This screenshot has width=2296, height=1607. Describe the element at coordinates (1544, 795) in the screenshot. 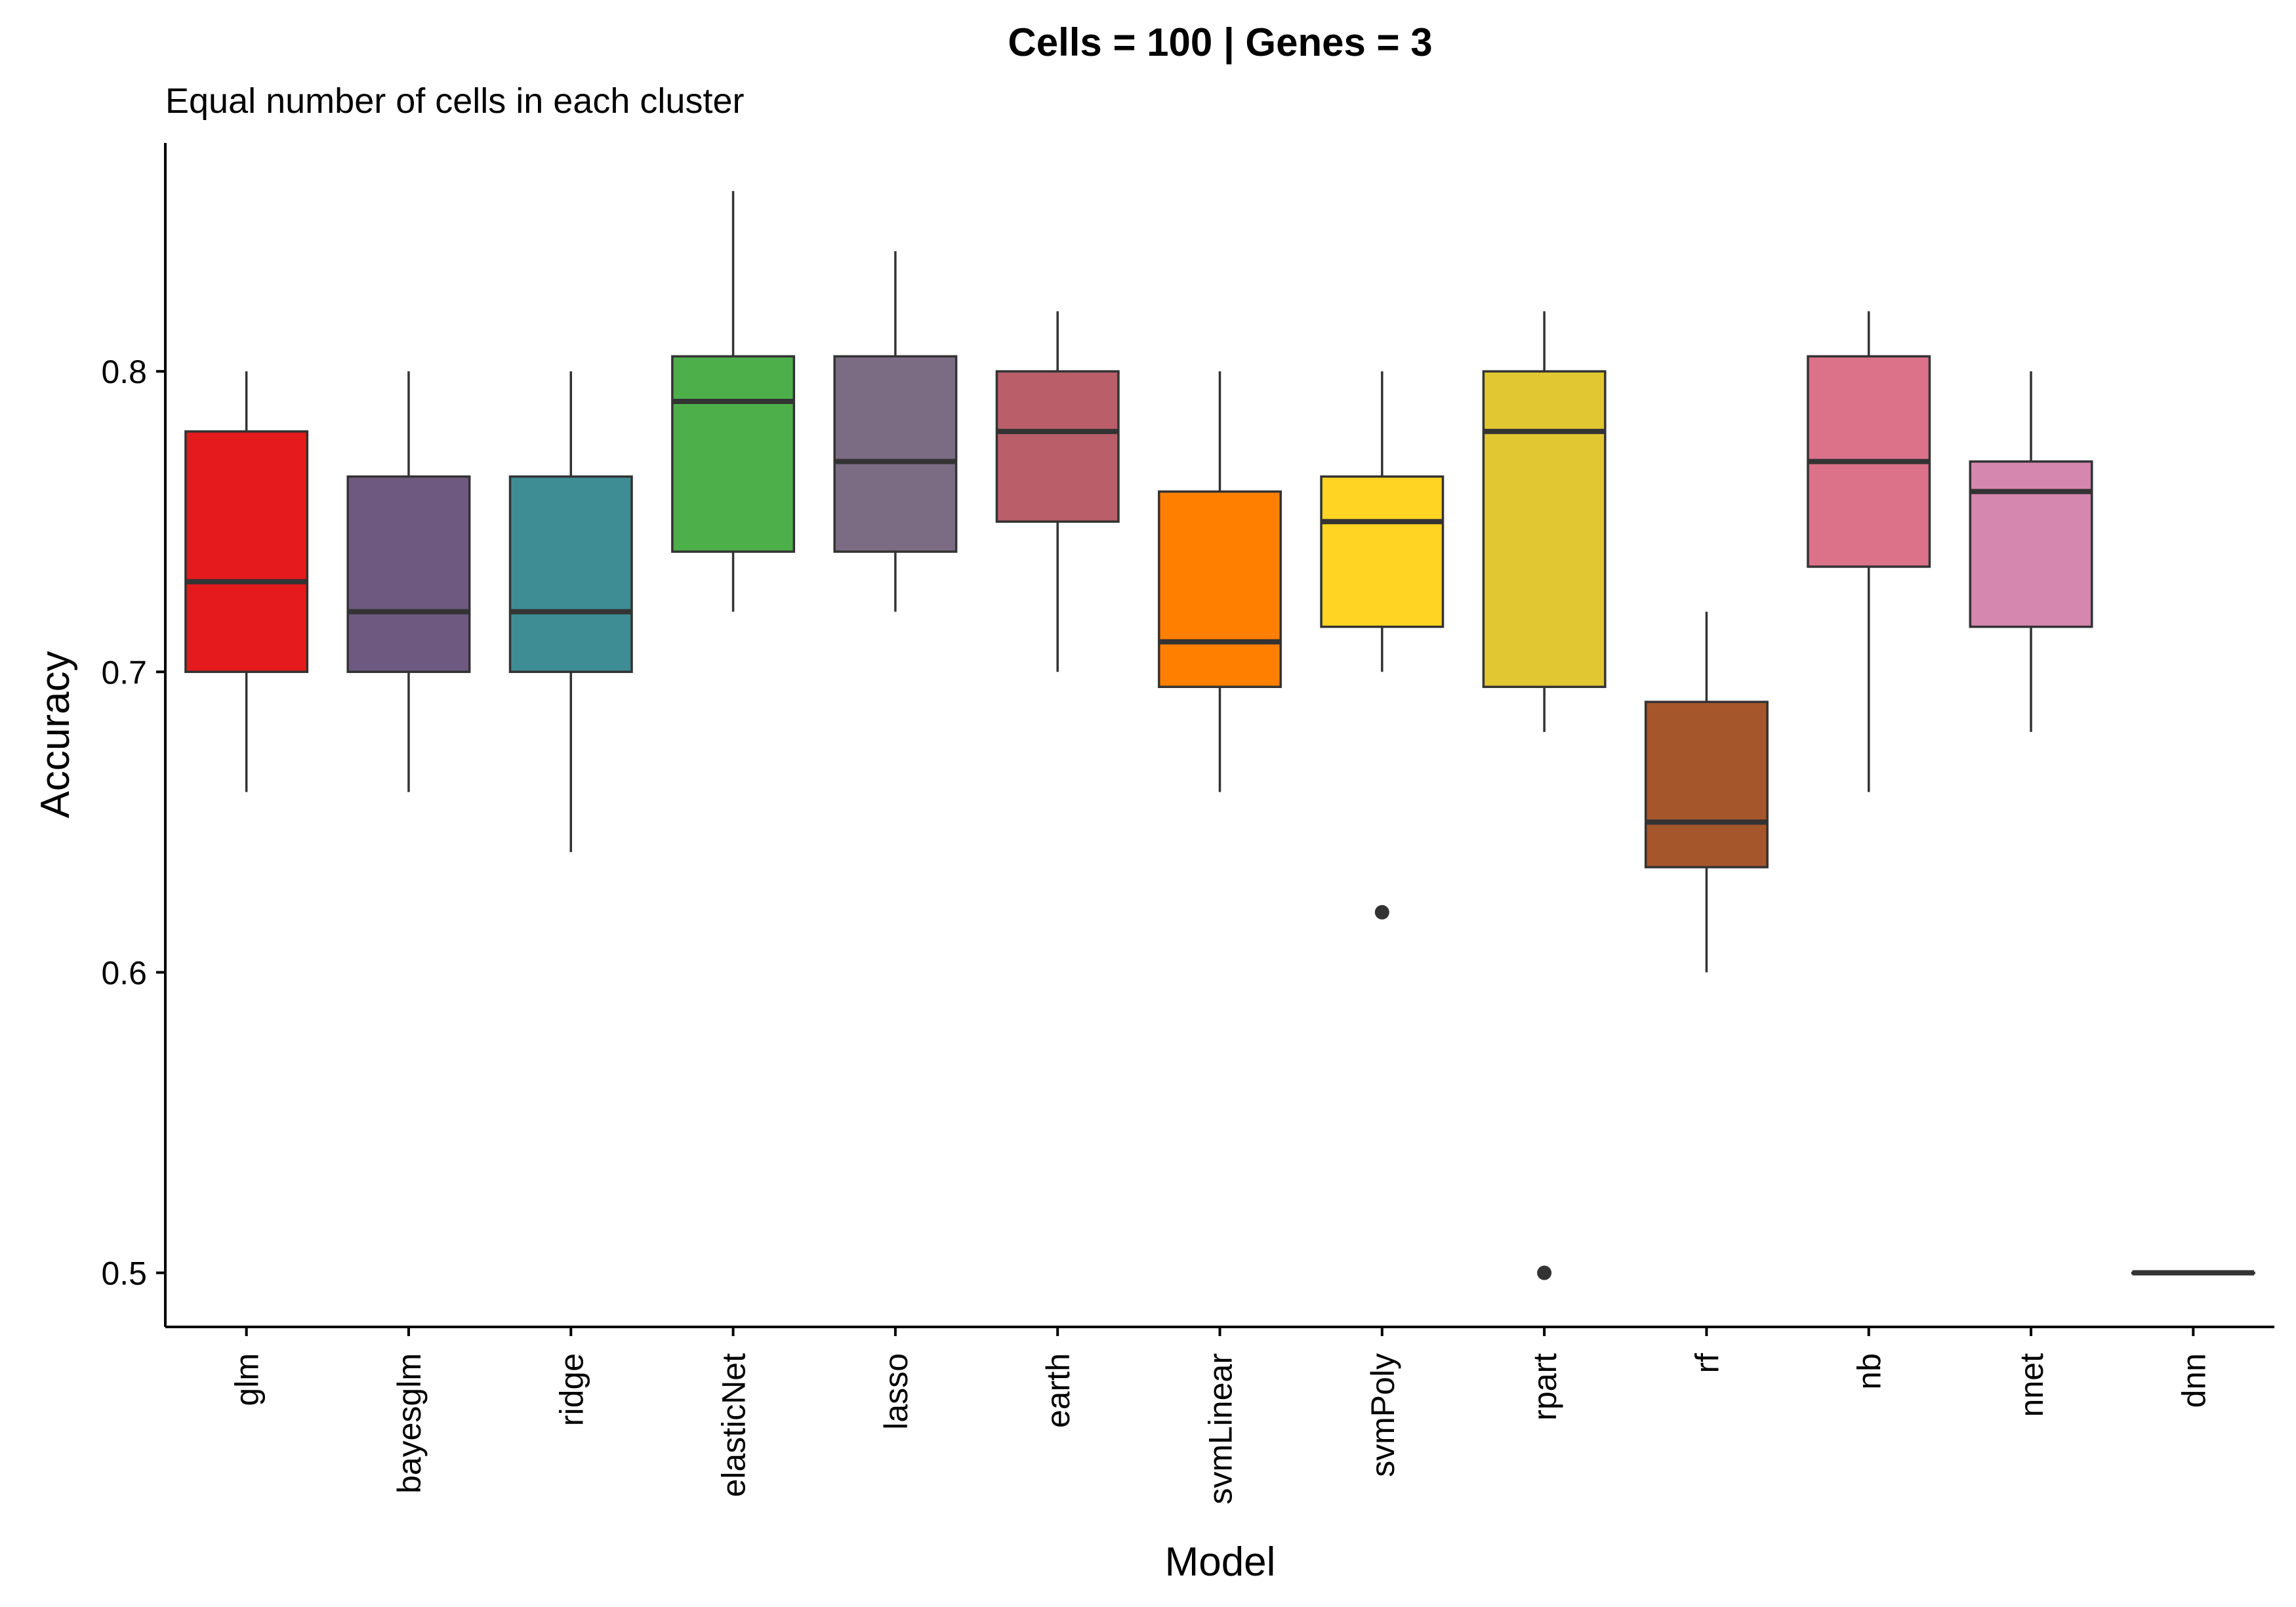

I see `box-rpart` at that location.